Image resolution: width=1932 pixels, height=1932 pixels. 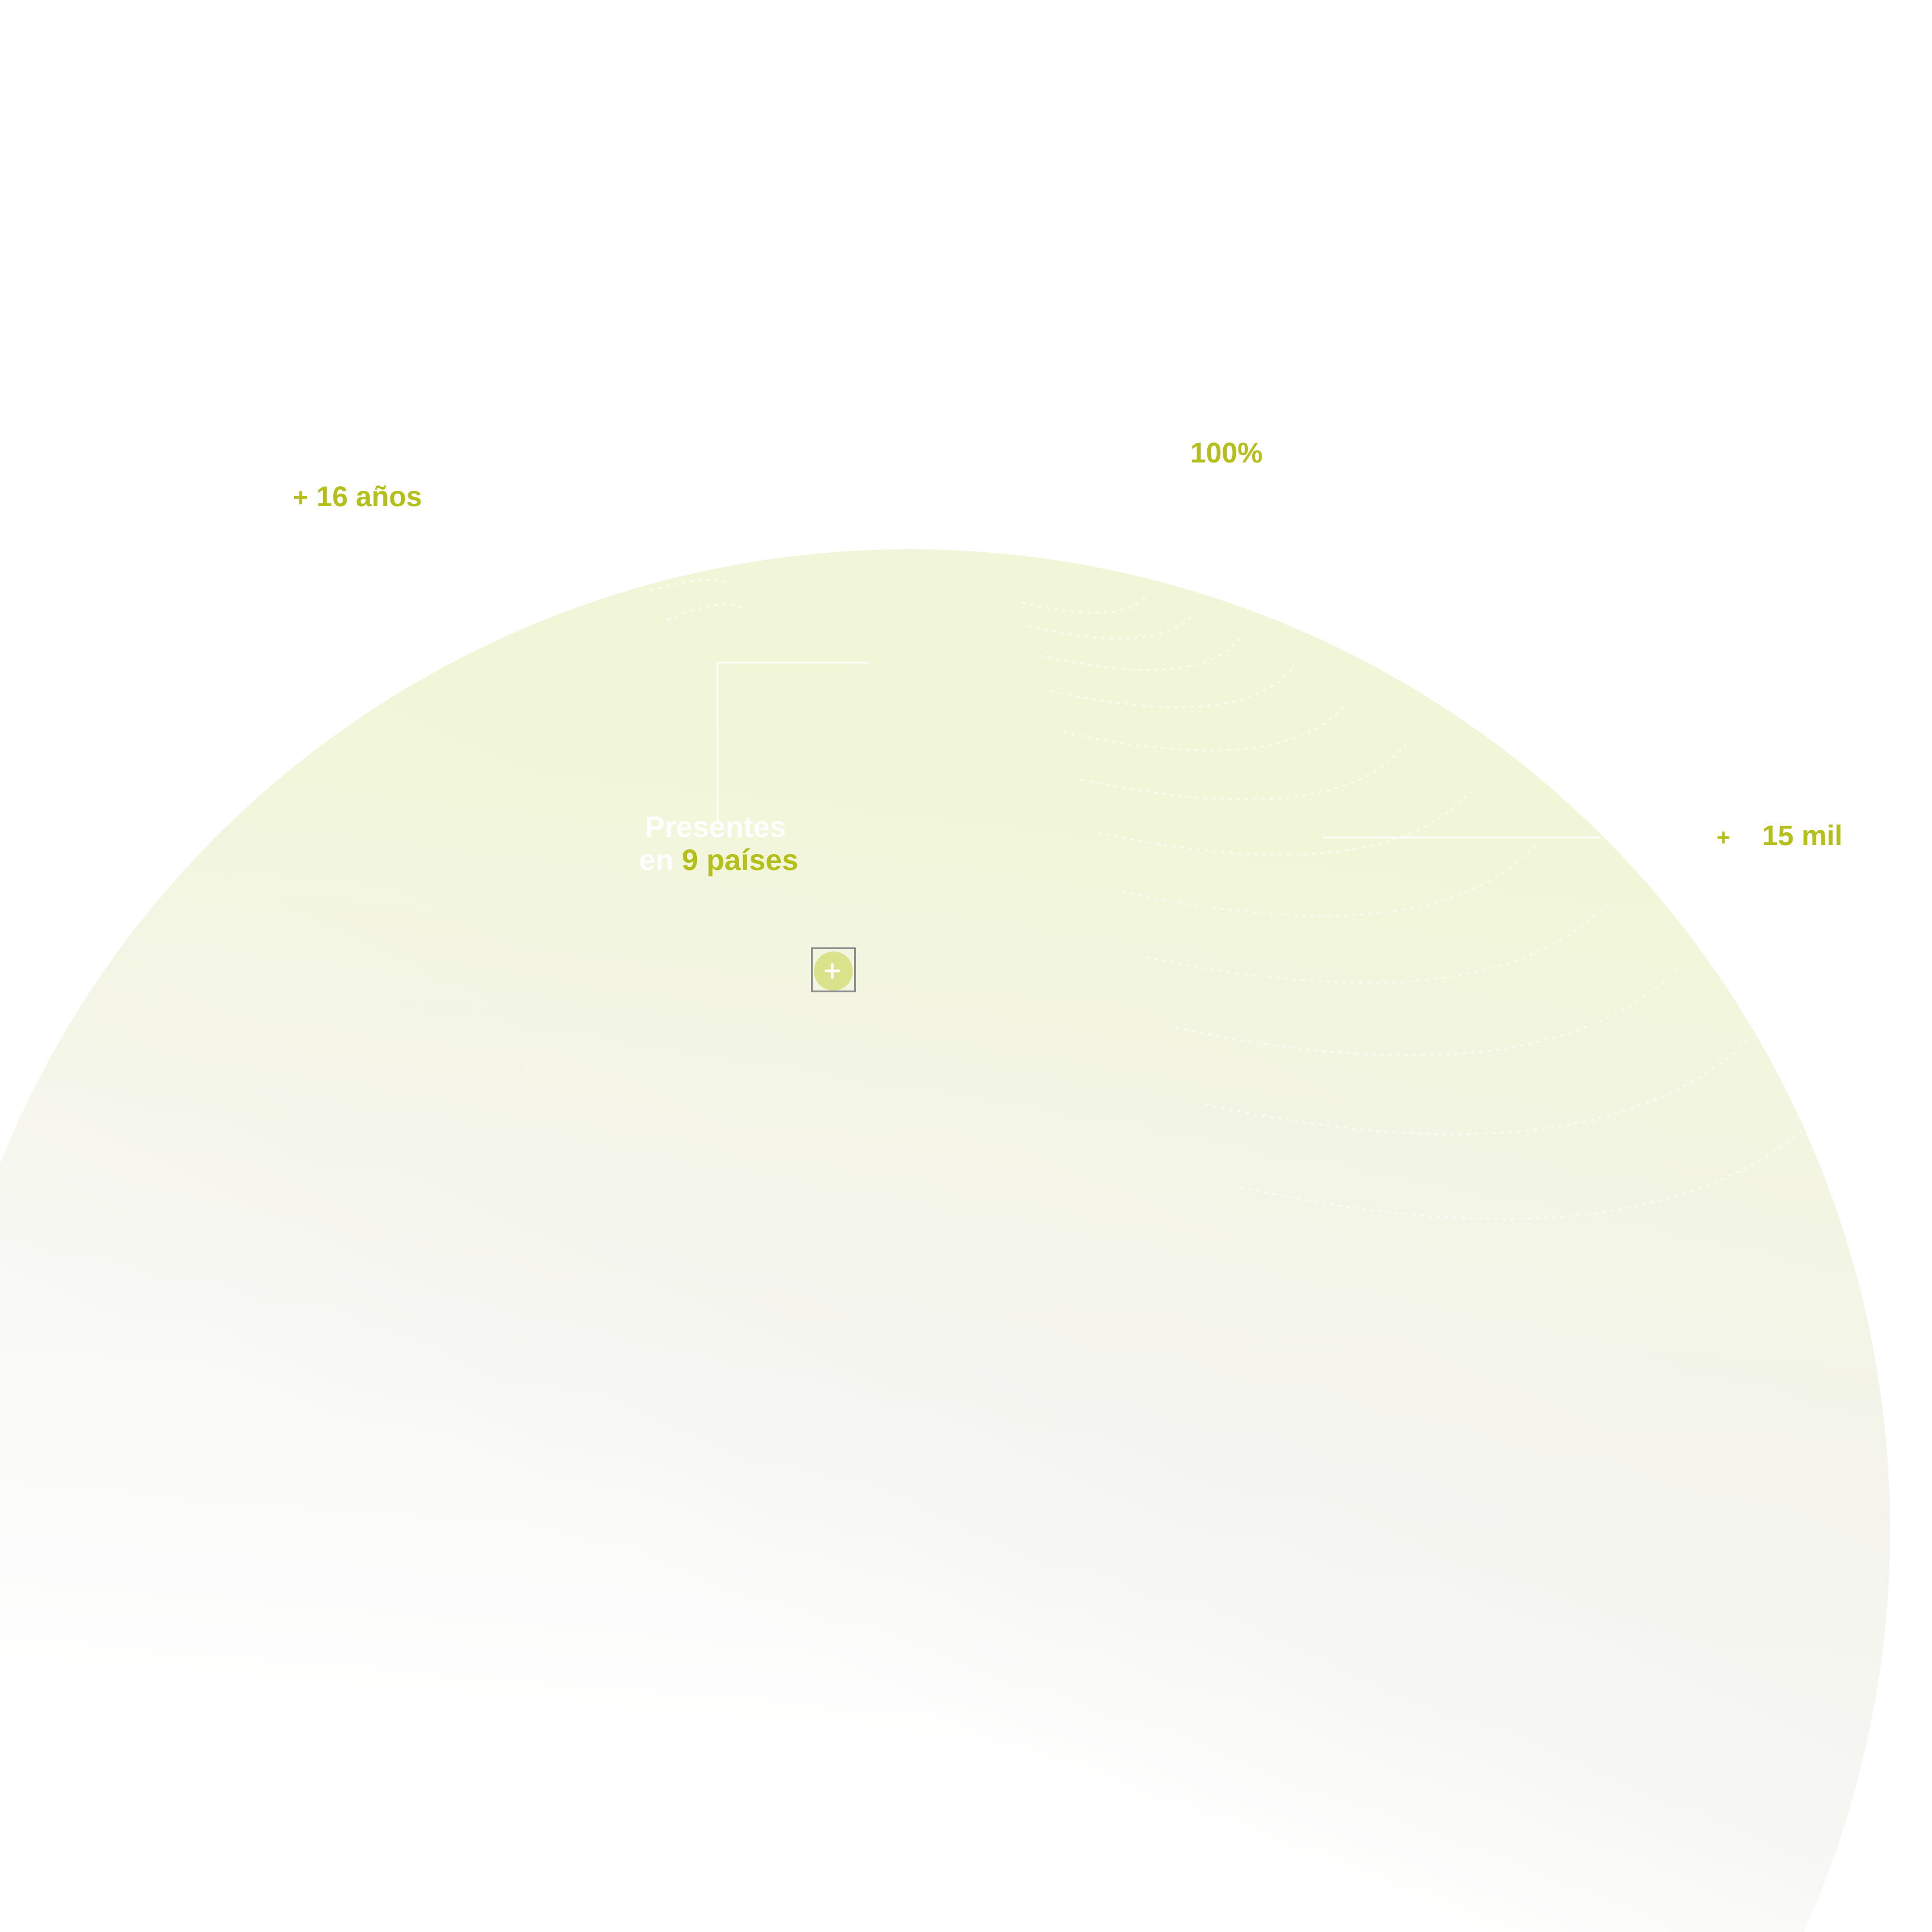 I want to click on expand-button, so click(x=834, y=970).